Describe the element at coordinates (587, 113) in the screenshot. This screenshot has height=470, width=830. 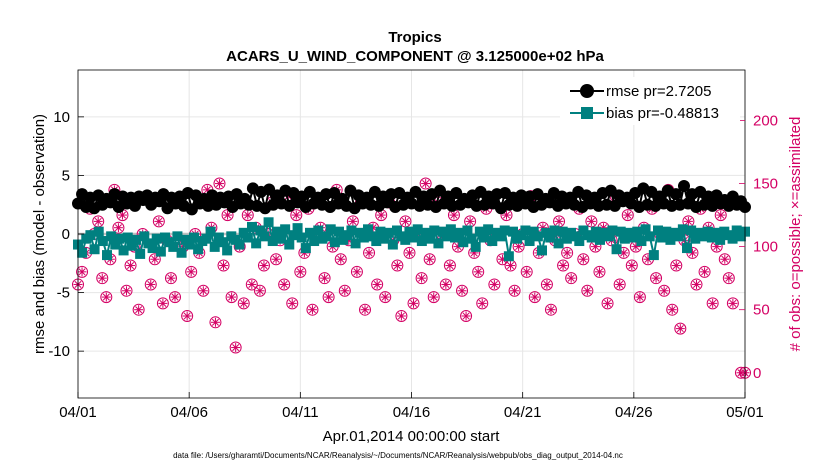
I see `legend-bias-marker` at that location.